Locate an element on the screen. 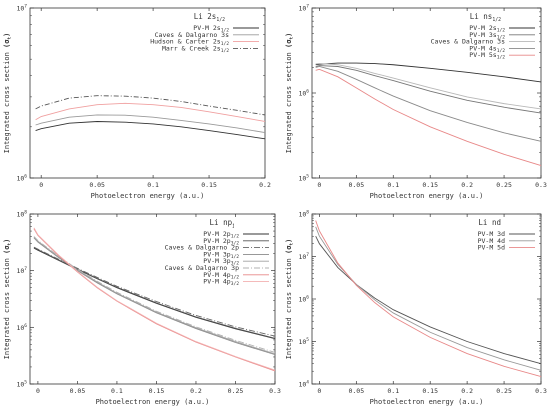  panel-title: Li 2s1/2 is located at coordinates (209, 17).